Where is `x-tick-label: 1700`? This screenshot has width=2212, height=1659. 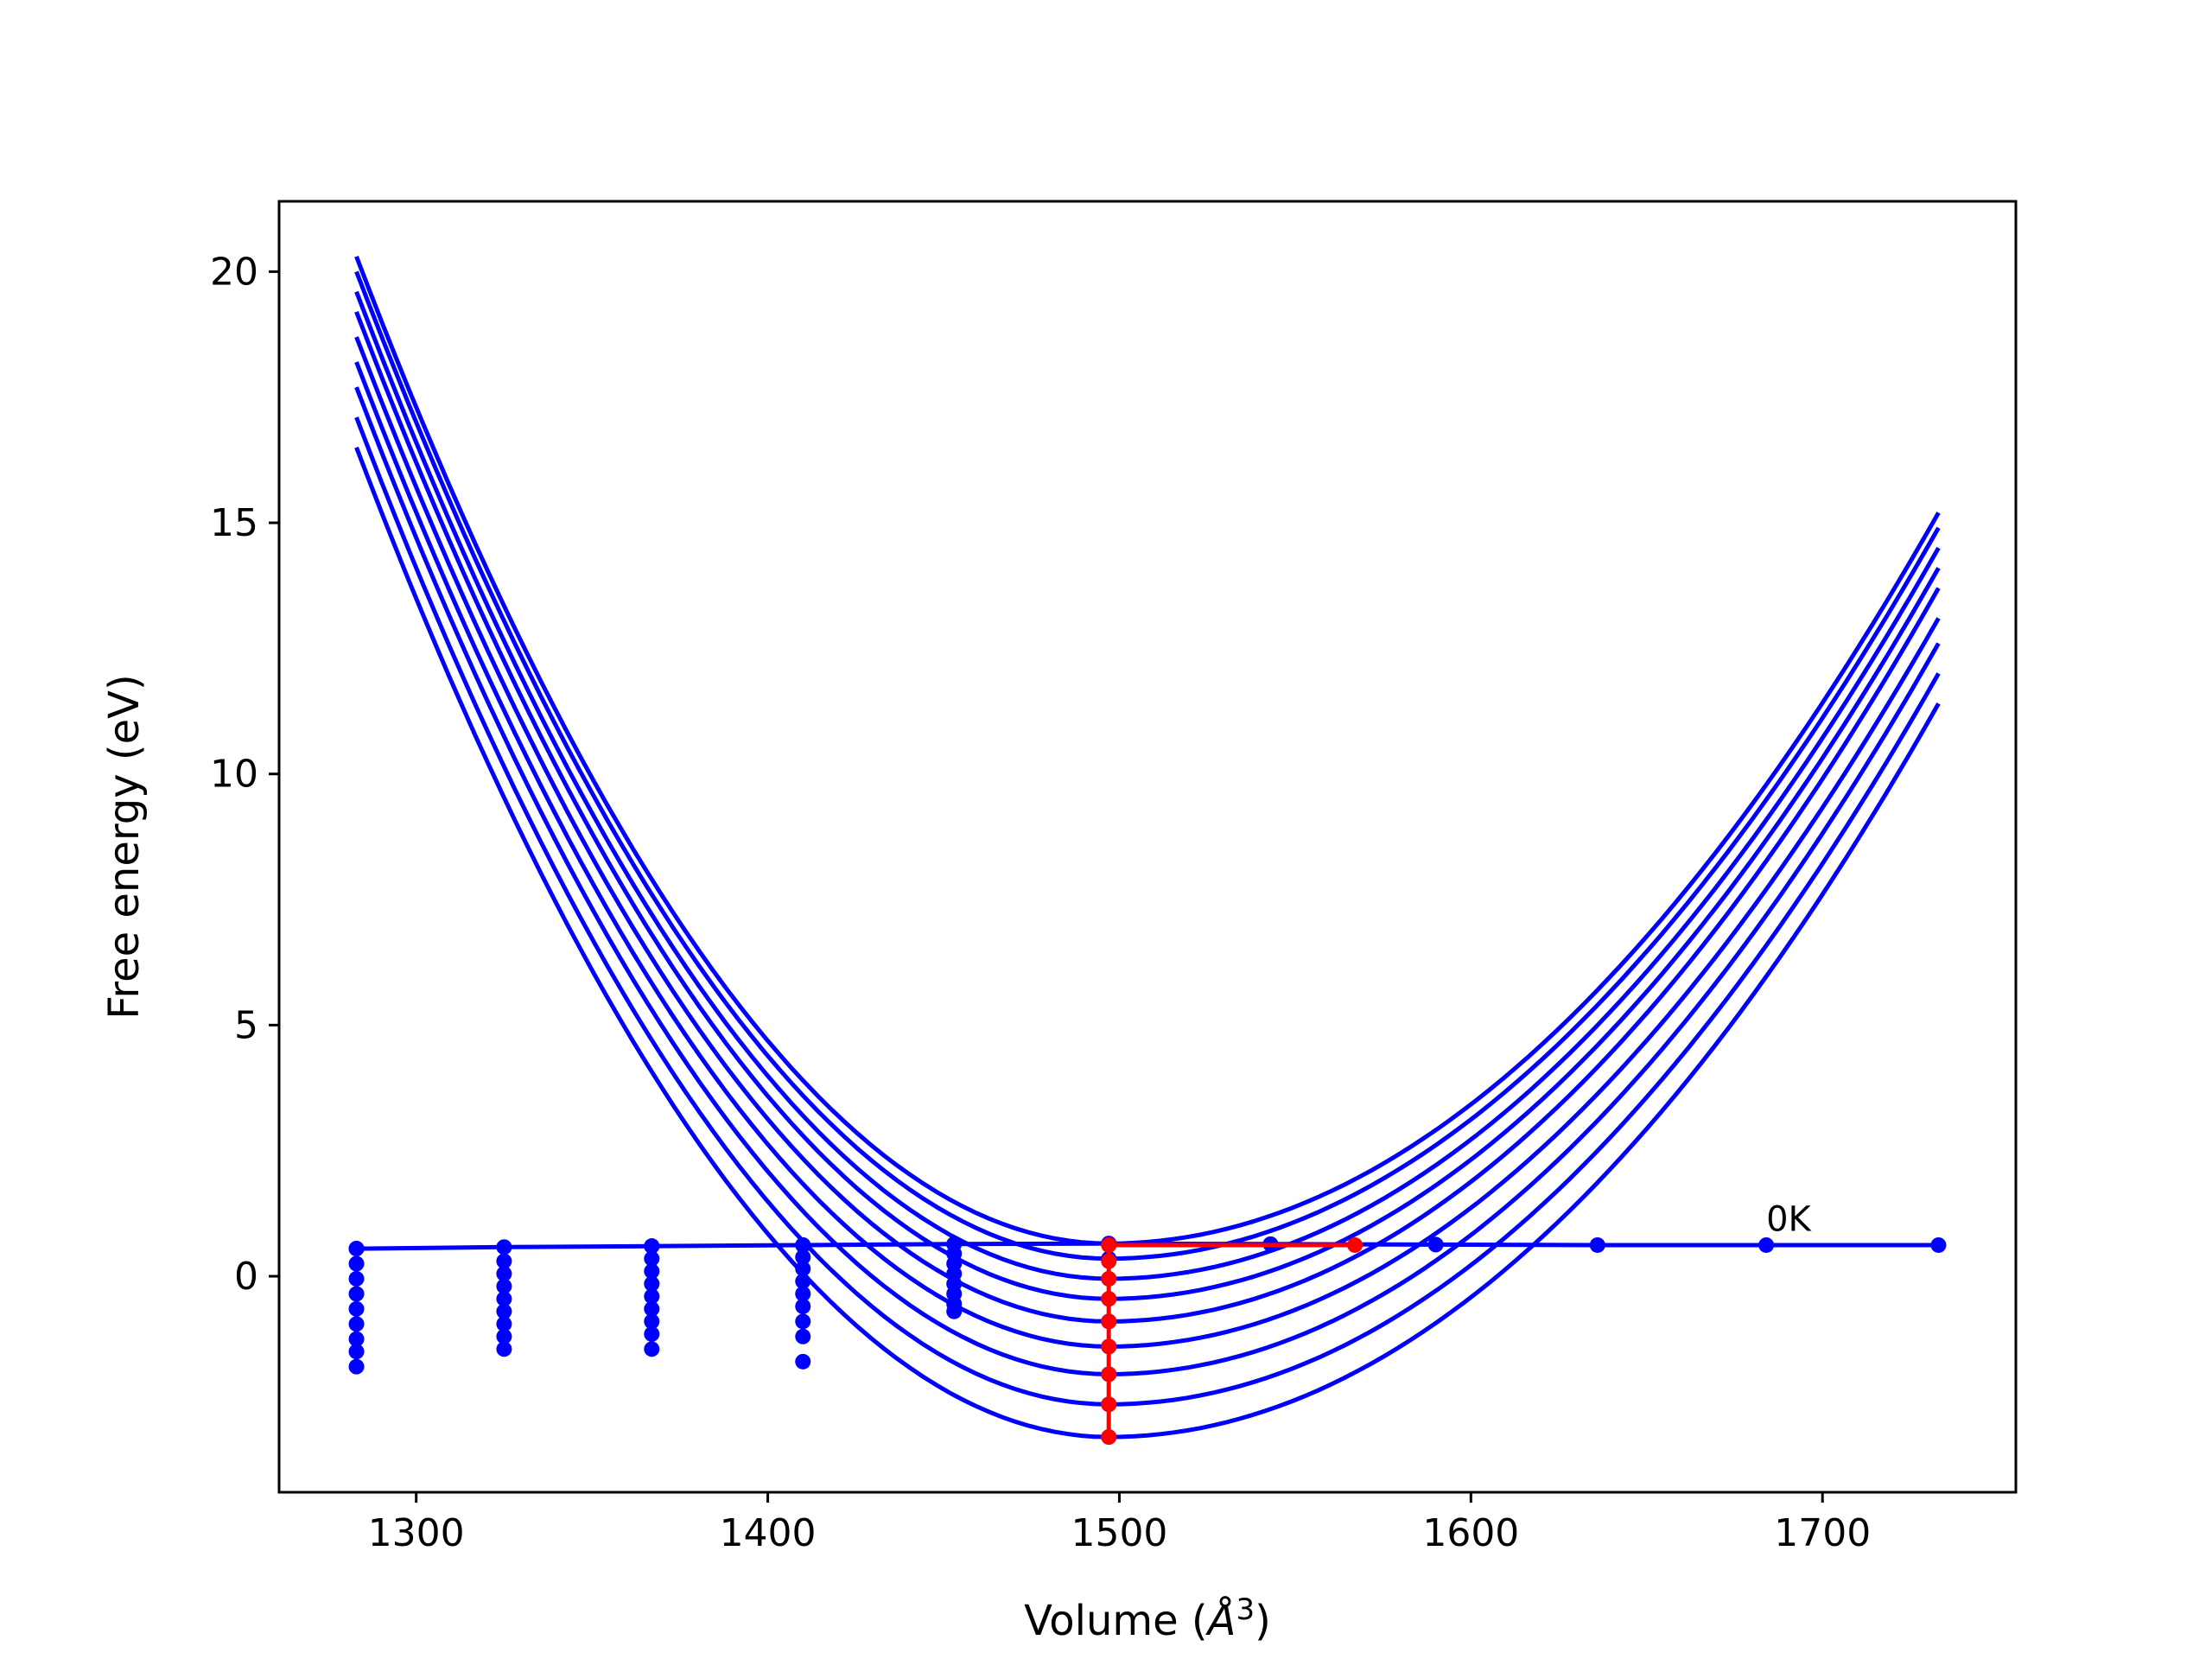
x-tick-label: 1700 is located at coordinates (1822, 1533).